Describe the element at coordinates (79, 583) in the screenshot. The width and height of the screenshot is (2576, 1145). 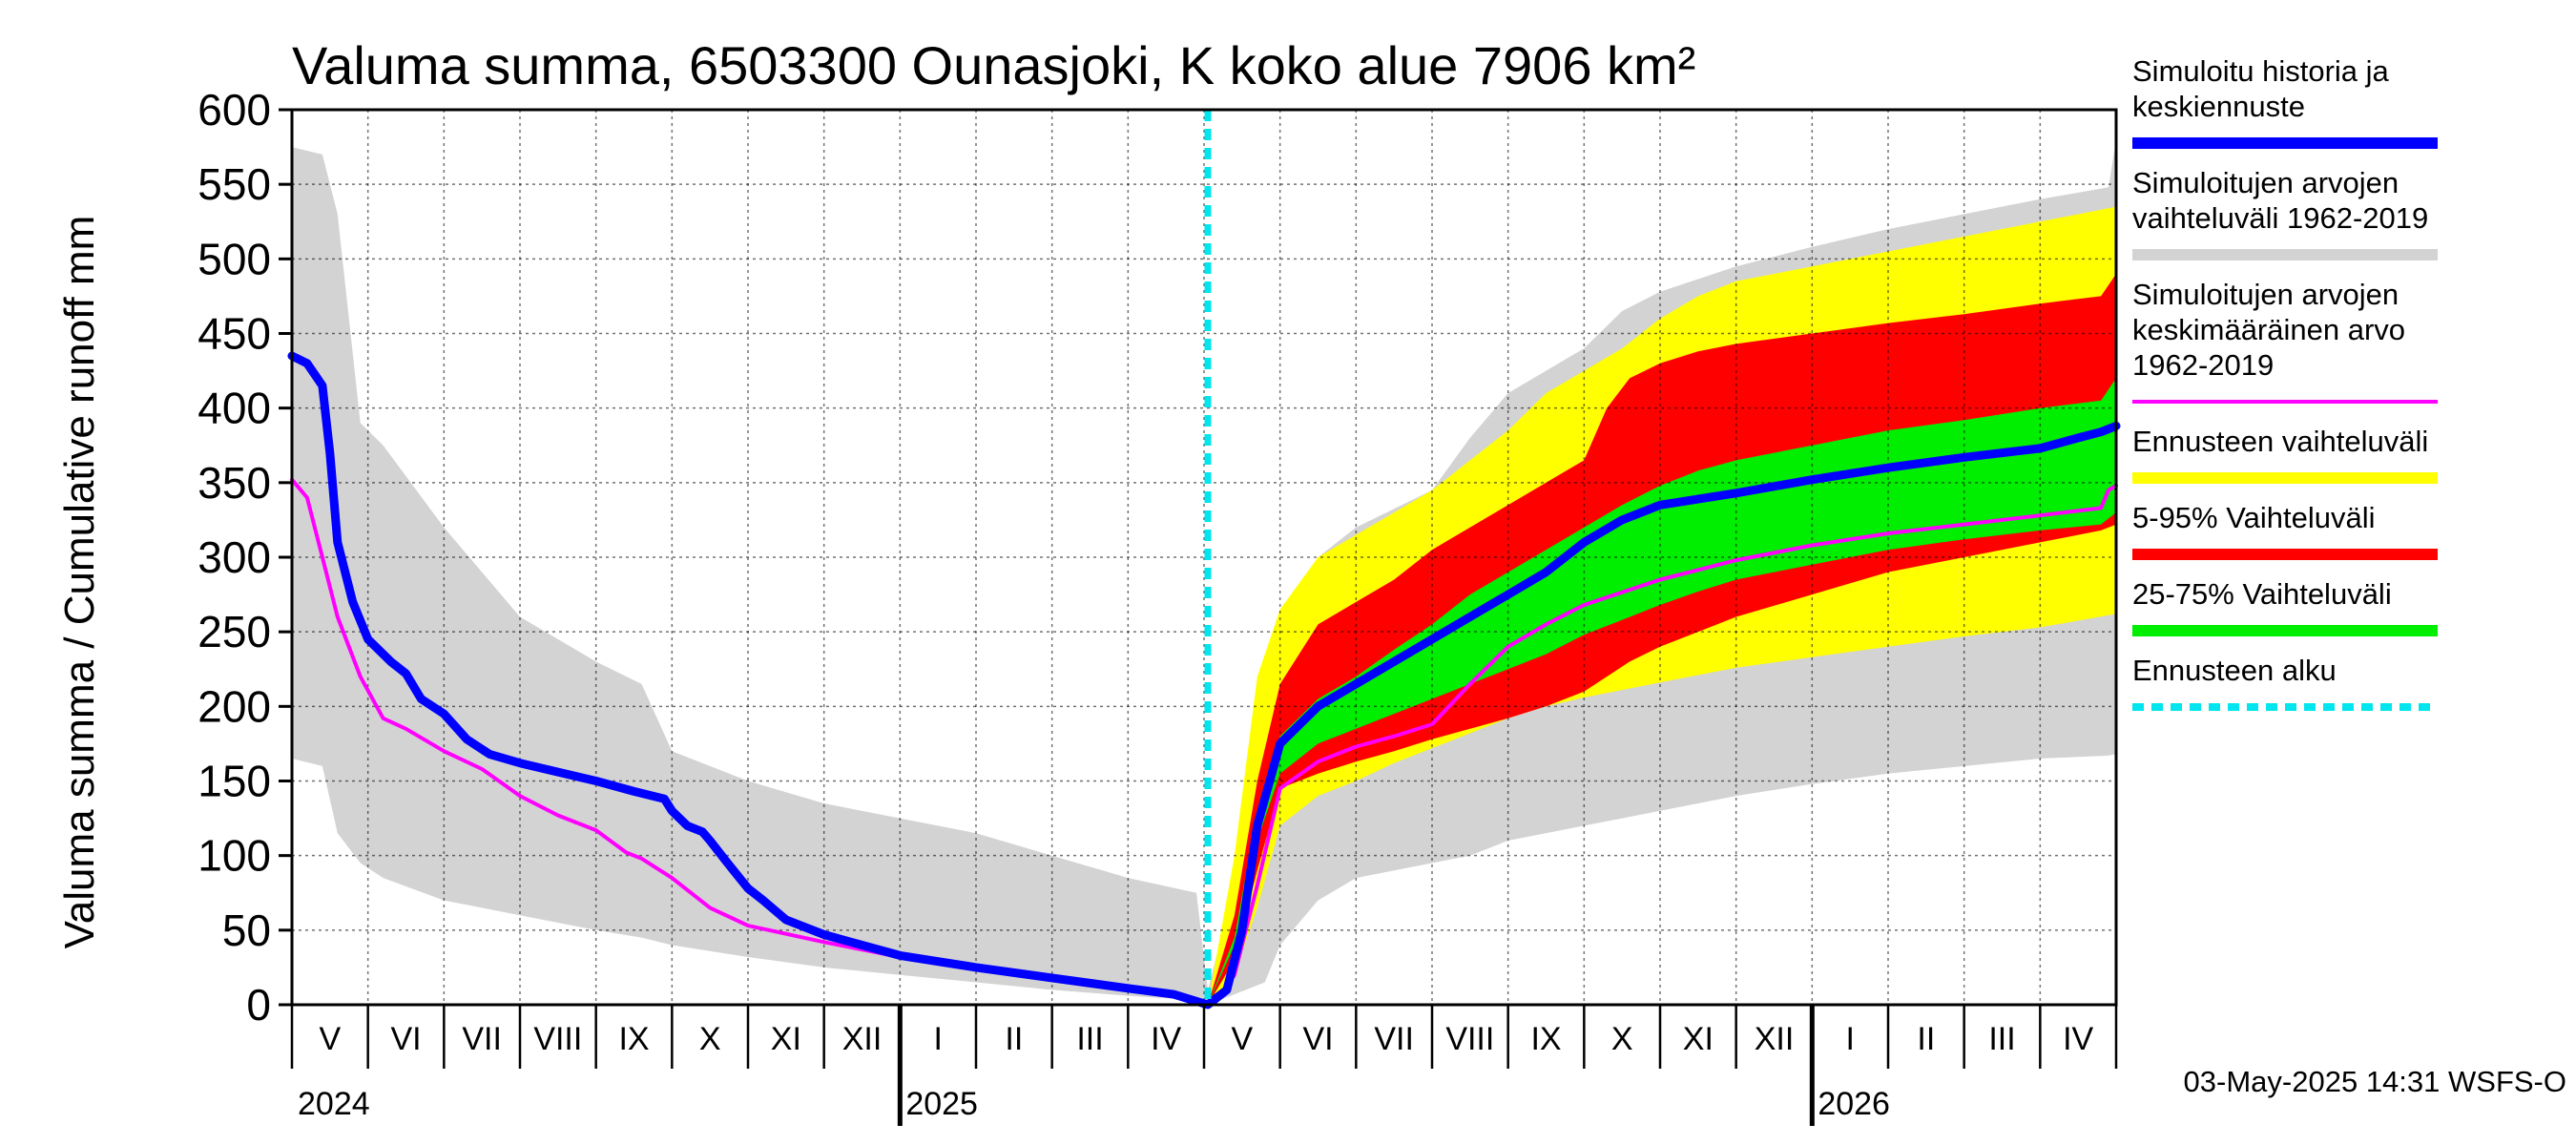
I see `y-axis-label: Valuma summa / Cumulative runoff mm` at that location.